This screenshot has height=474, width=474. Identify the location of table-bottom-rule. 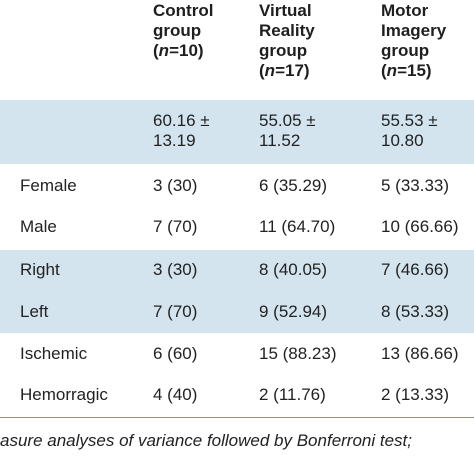
(237, 417).